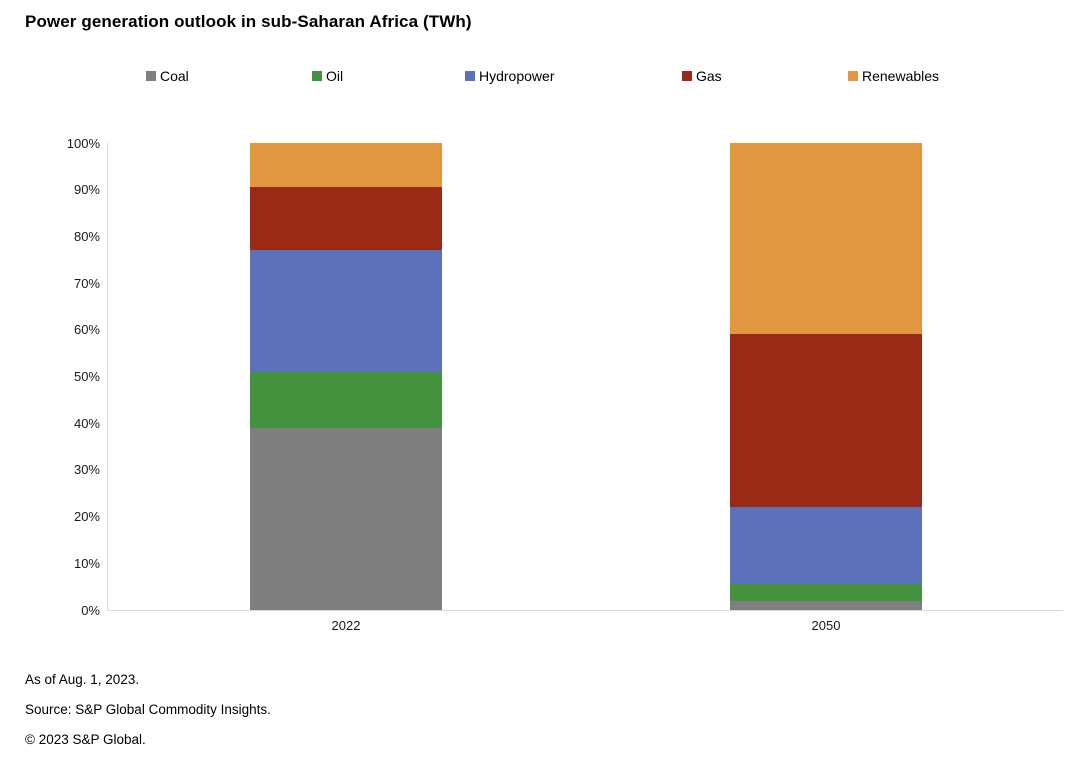  I want to click on stacked-bar-2022, so click(346, 376).